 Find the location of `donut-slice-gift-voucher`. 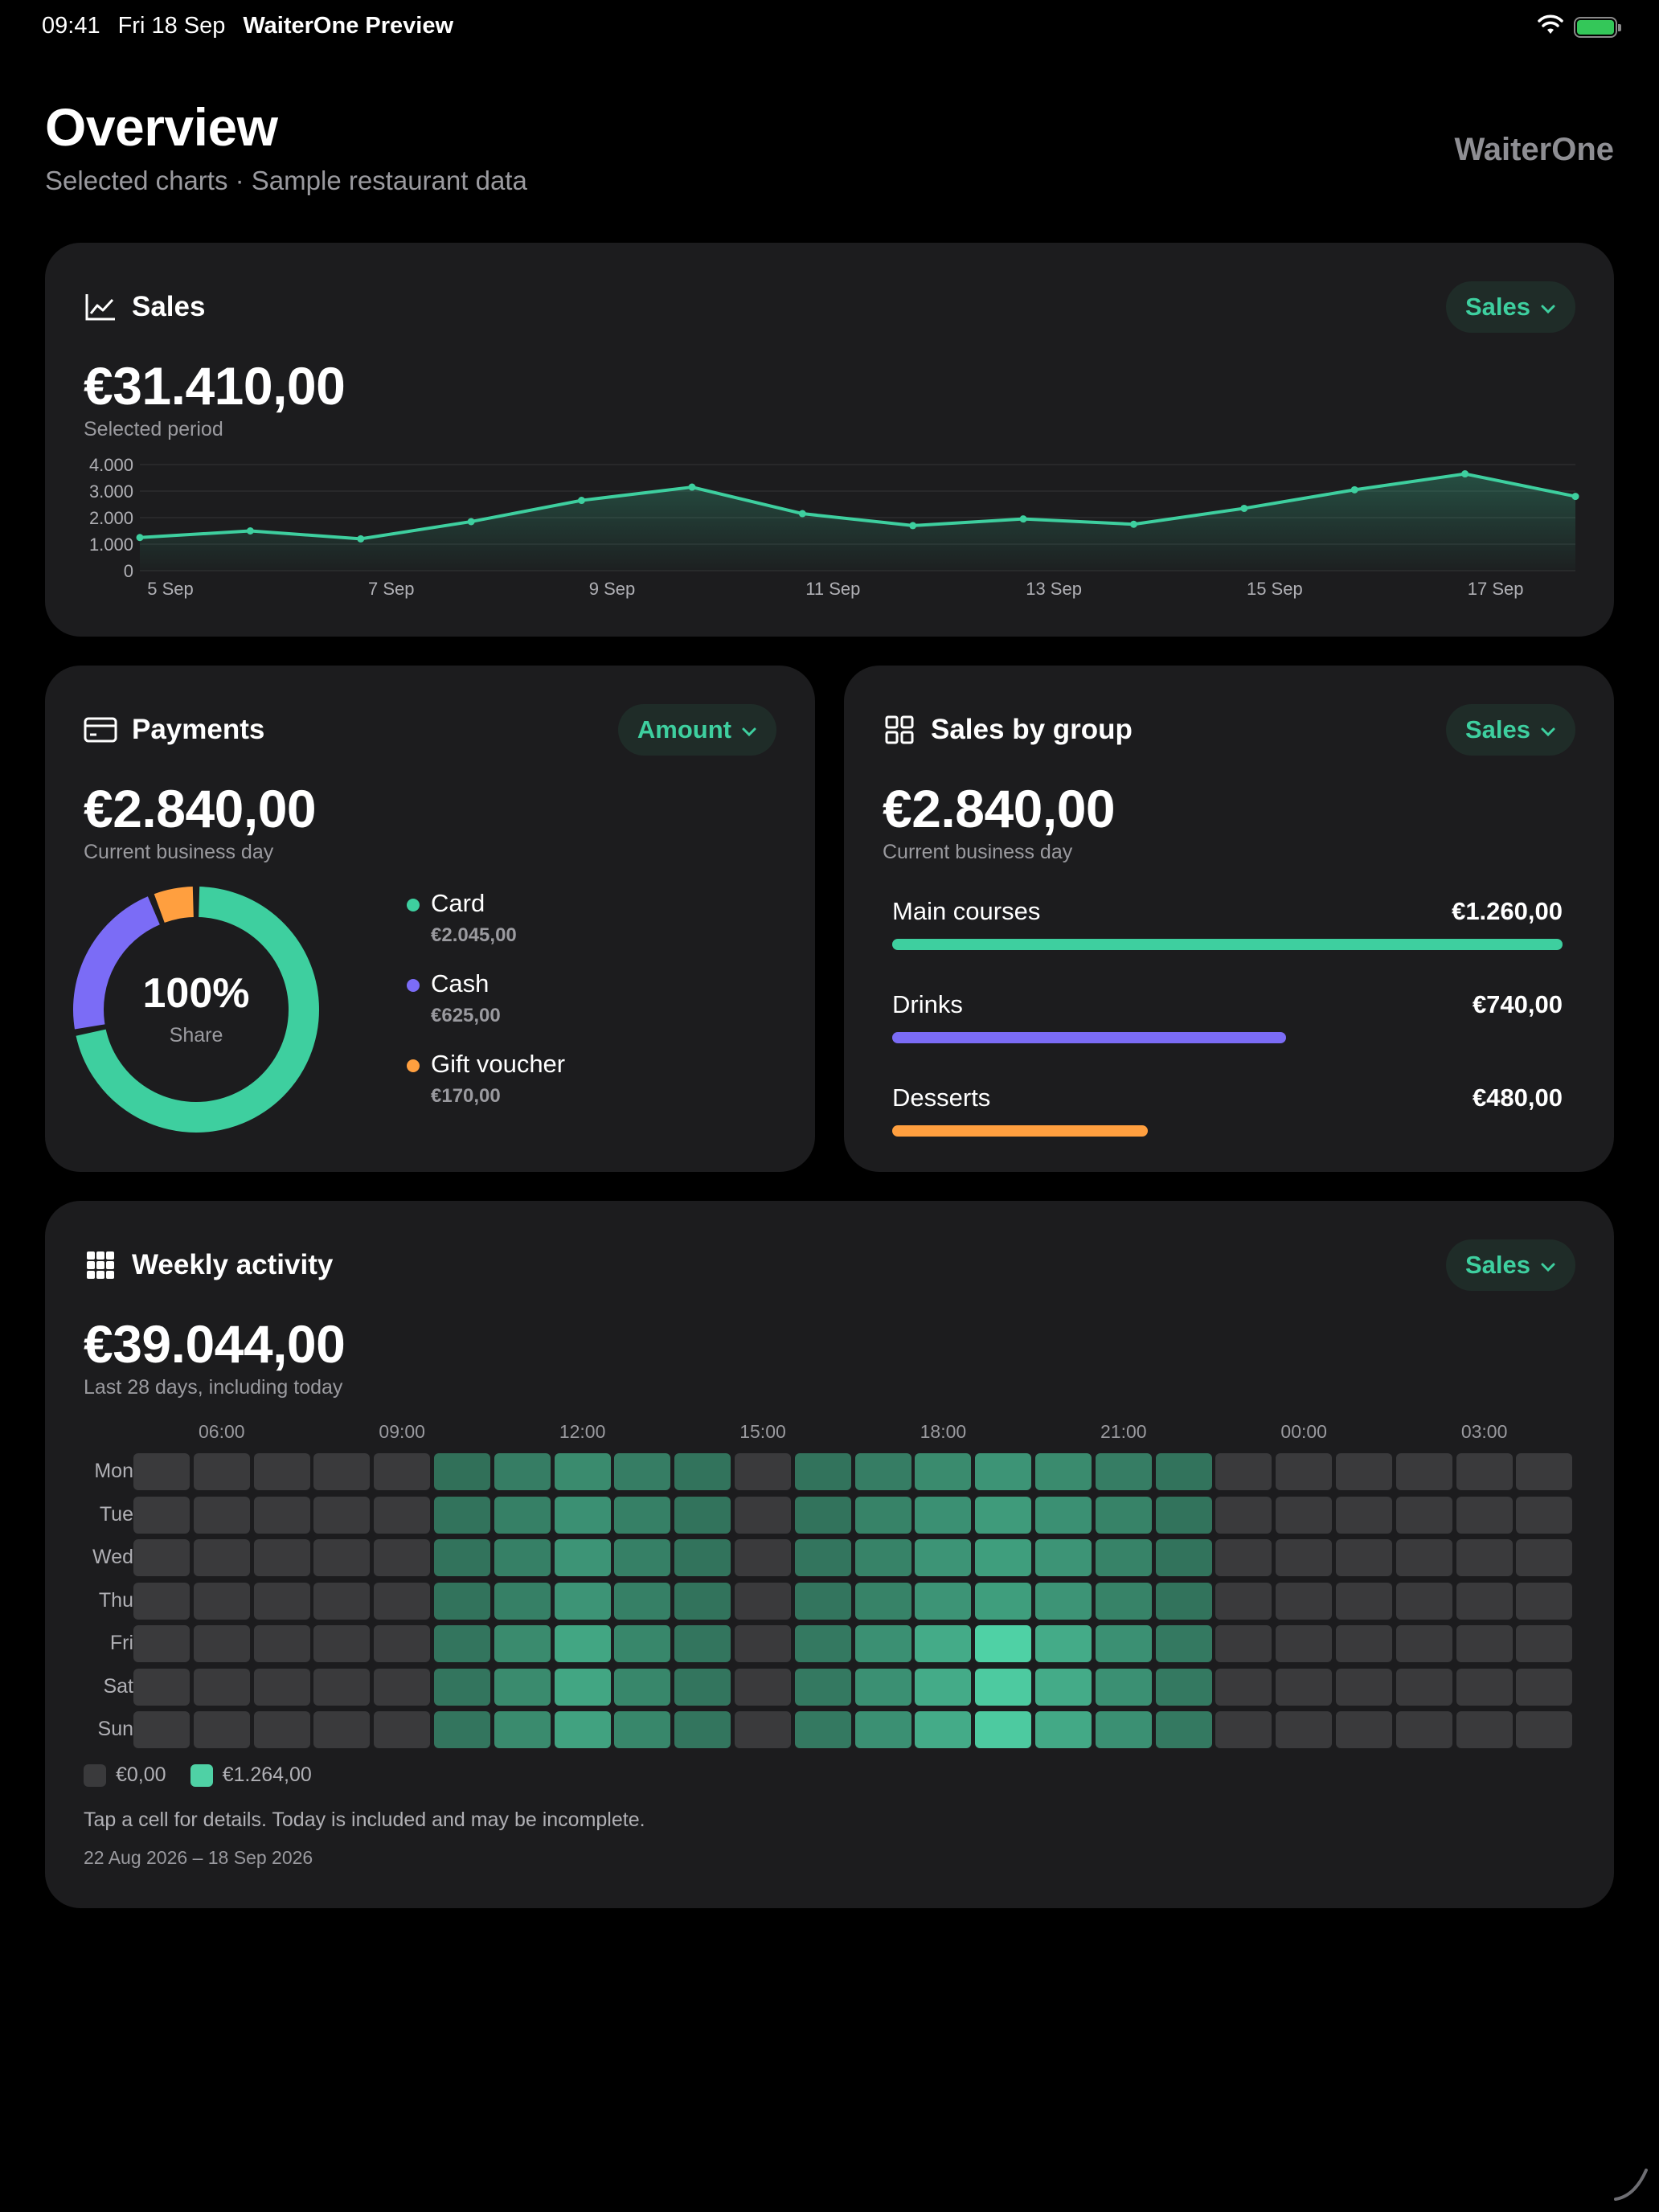

donut-slice-gift-voucher is located at coordinates (174, 906).